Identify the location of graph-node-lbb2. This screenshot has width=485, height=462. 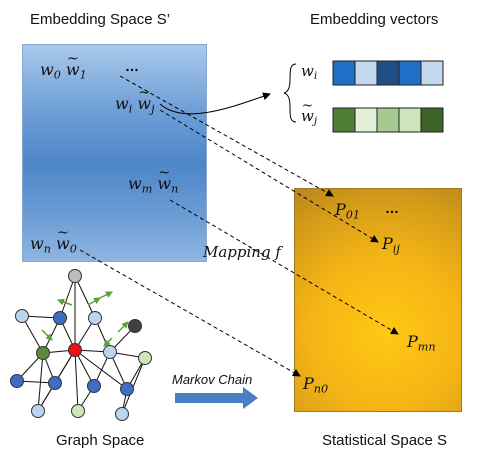
(122, 414).